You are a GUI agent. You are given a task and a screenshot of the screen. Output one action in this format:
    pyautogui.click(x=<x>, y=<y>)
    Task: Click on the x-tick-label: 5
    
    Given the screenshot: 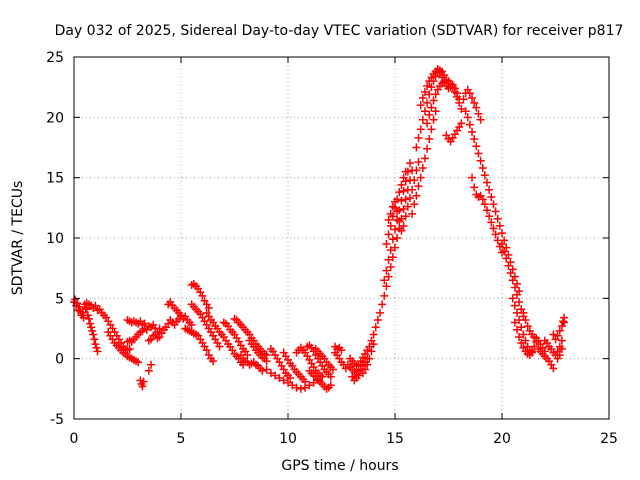 What is the action you would take?
    pyautogui.click(x=181, y=439)
    